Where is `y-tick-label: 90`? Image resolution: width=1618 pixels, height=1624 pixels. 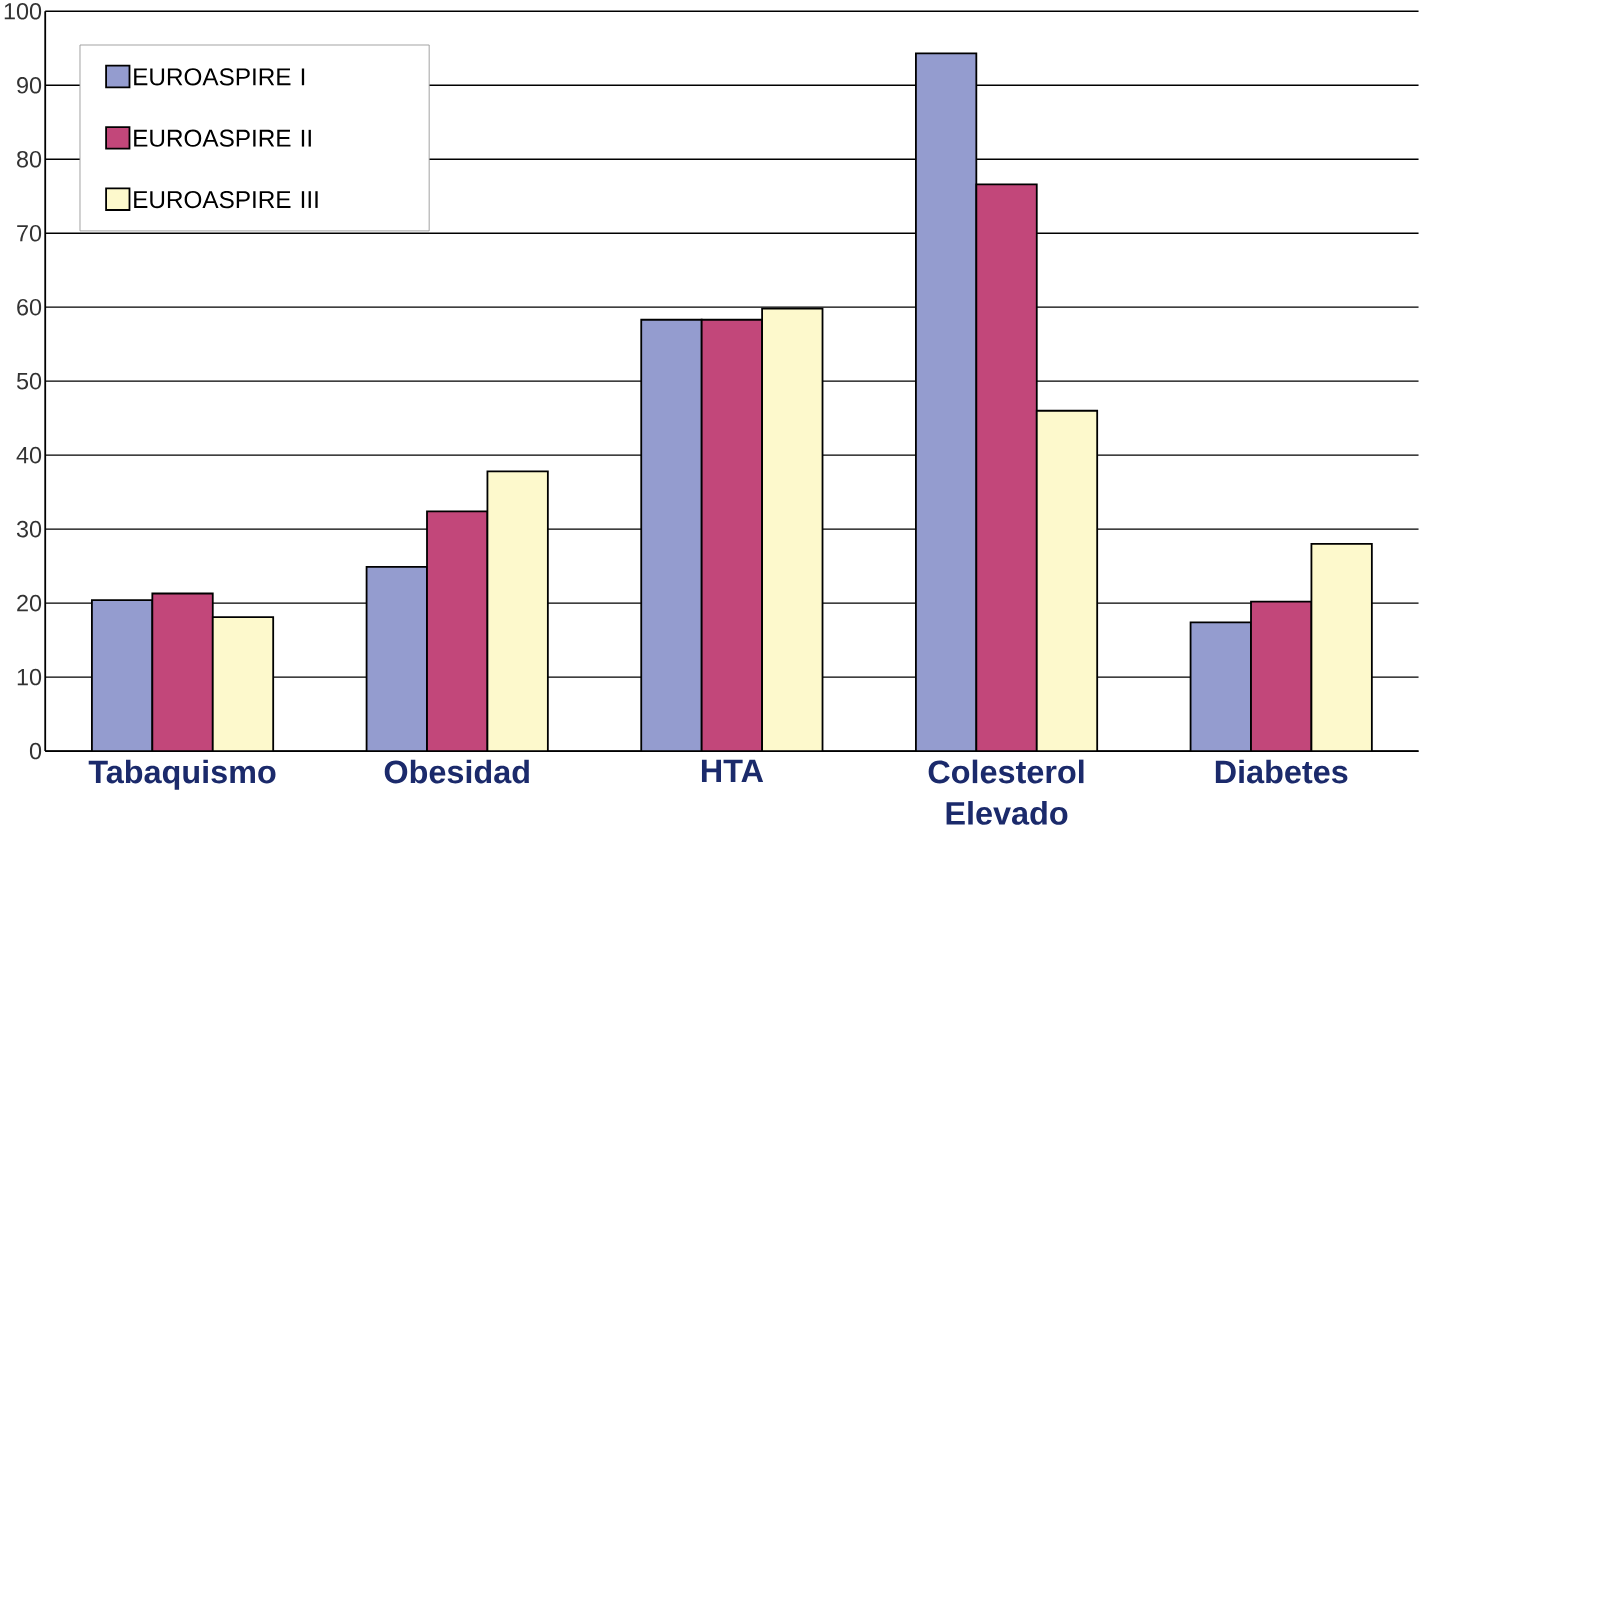
y-tick-label: 90 is located at coordinates (29, 85).